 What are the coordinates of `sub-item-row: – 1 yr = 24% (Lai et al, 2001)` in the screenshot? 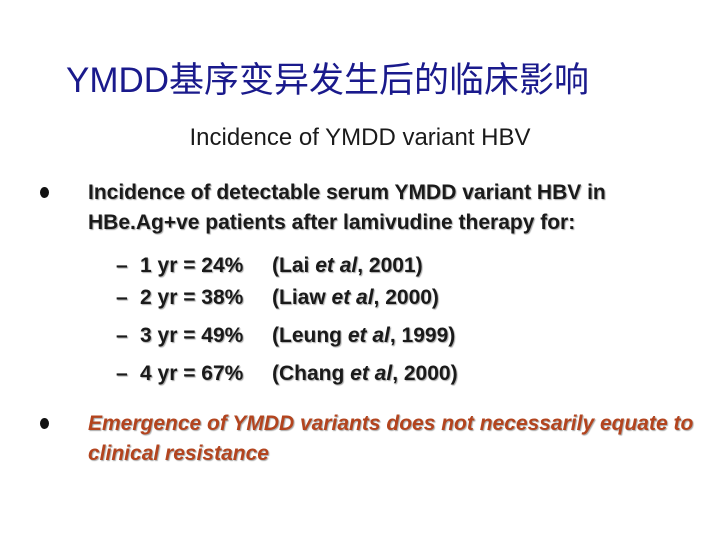 It's located at (360, 269).